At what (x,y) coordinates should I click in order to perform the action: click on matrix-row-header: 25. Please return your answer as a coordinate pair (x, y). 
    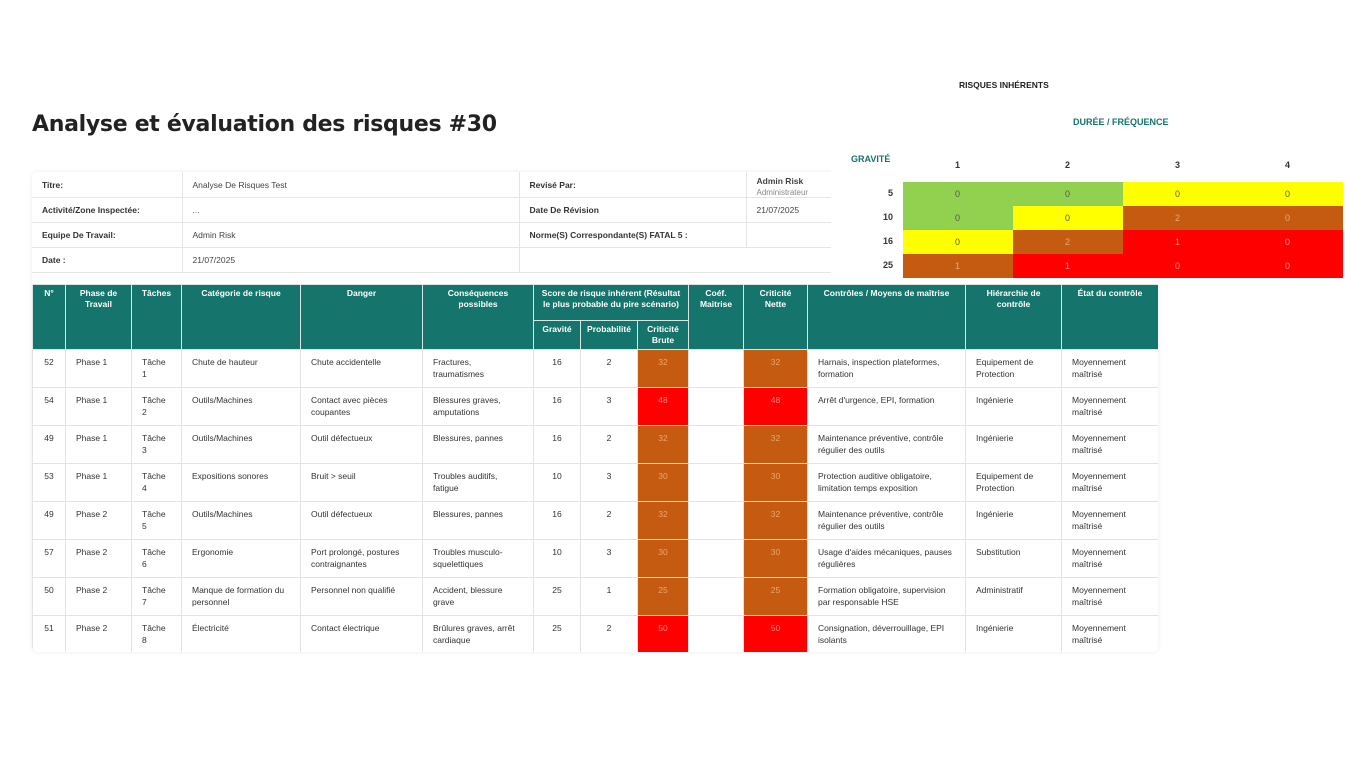
    Looking at the image, I should click on (887, 265).